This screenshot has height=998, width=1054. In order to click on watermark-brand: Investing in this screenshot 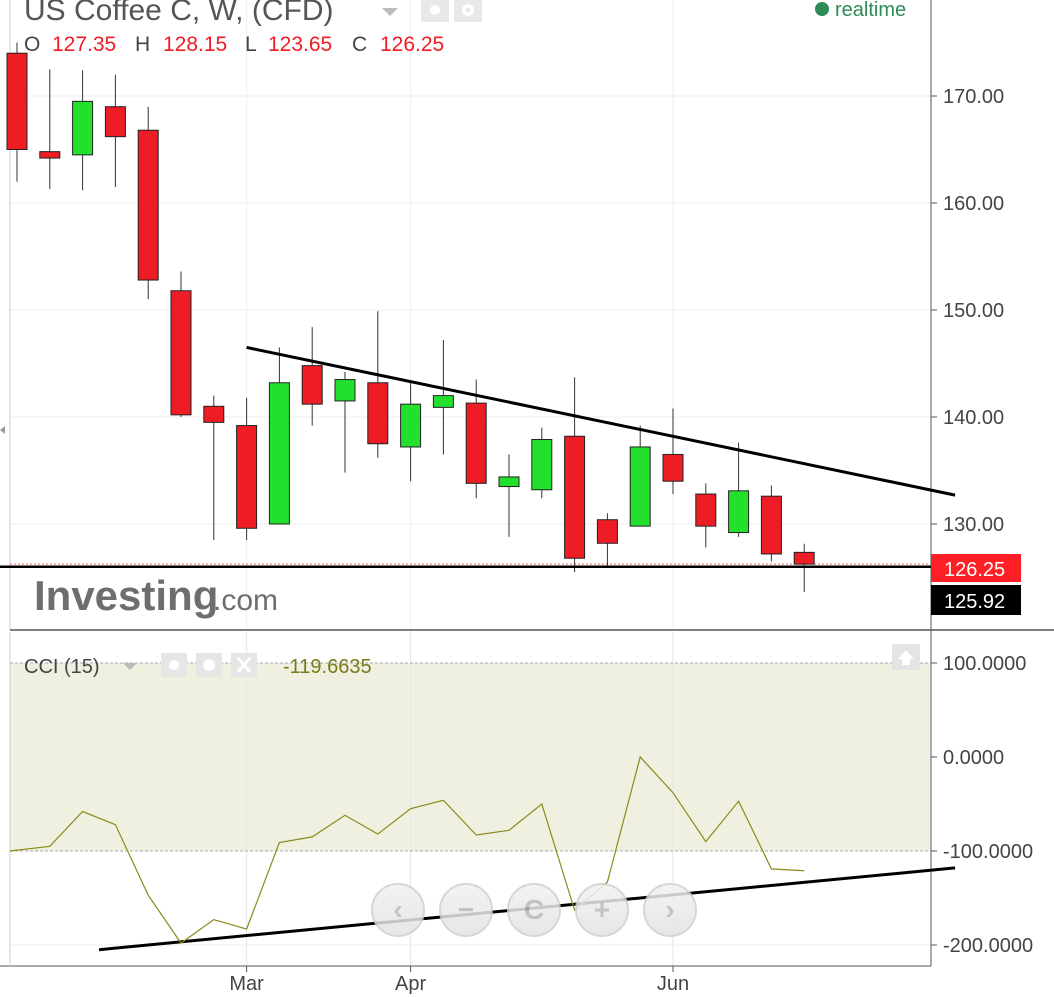, I will do `click(126, 595)`.